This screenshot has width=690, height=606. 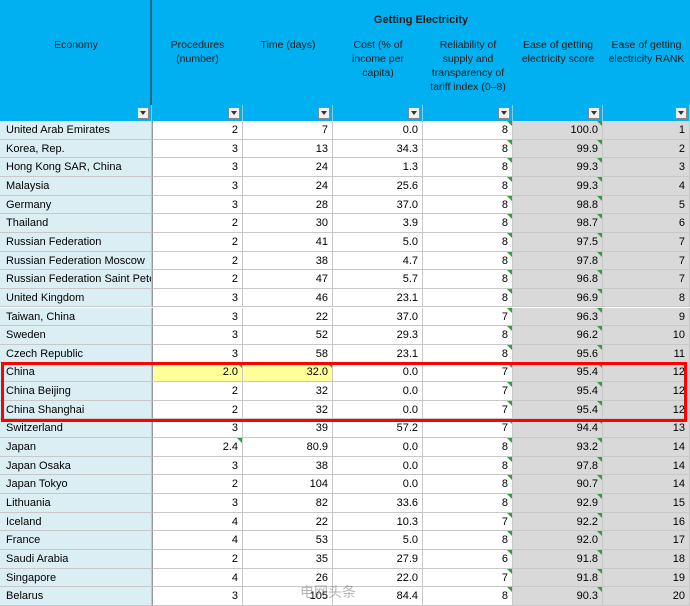 What do you see at coordinates (378, 261) in the screenshot?
I see `value-cell: 4.7` at bounding box center [378, 261].